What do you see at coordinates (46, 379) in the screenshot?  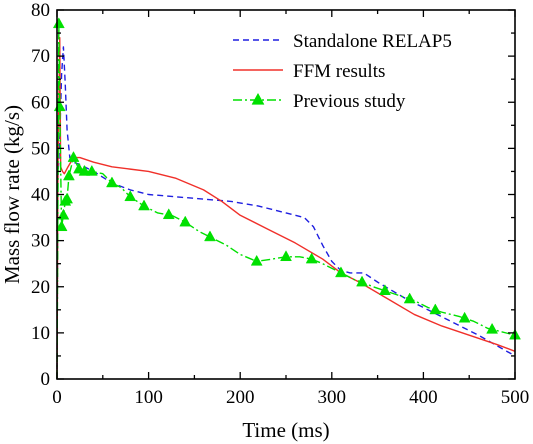 I see `y-tick-label: 0` at bounding box center [46, 379].